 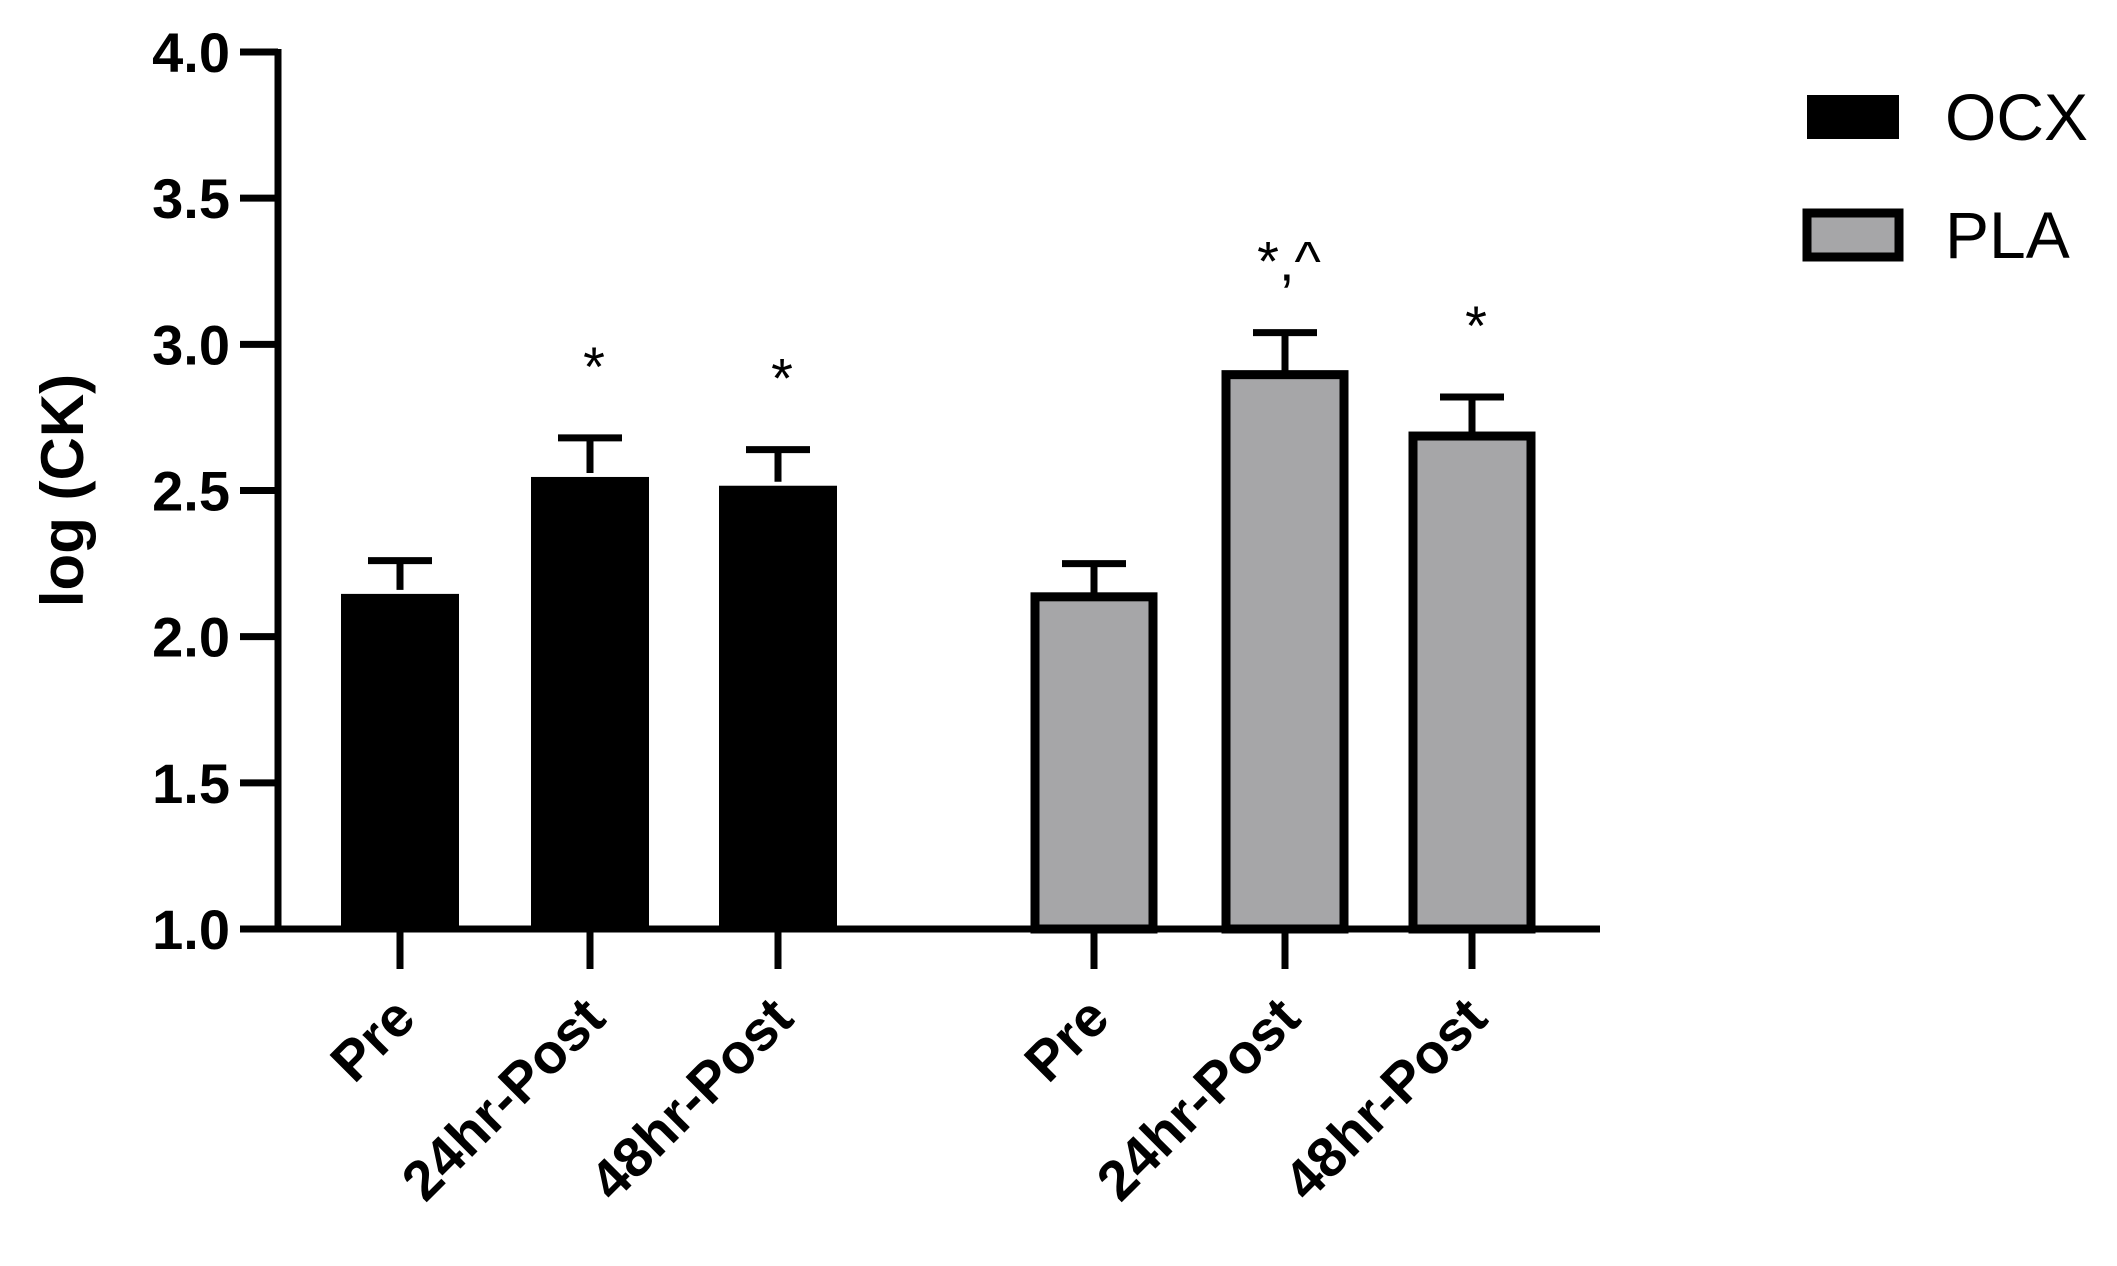 What do you see at coordinates (1285, 652) in the screenshot?
I see `bar-pla-24hr-post` at bounding box center [1285, 652].